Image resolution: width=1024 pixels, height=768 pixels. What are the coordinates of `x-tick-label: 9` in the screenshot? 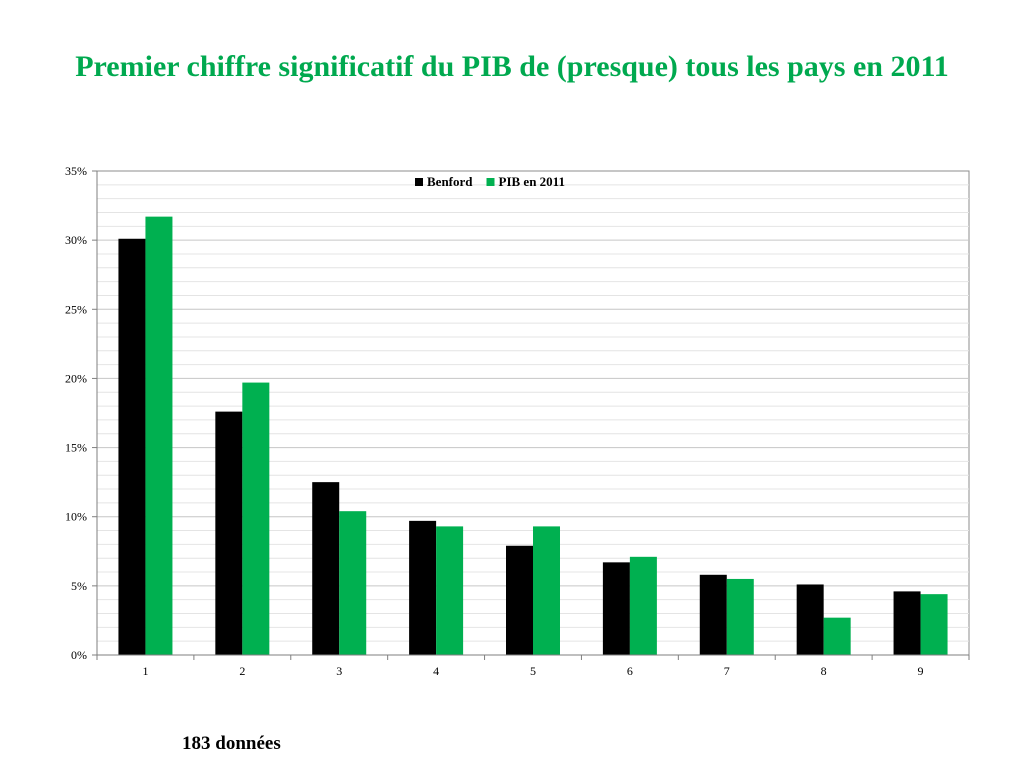 It's located at (921, 671).